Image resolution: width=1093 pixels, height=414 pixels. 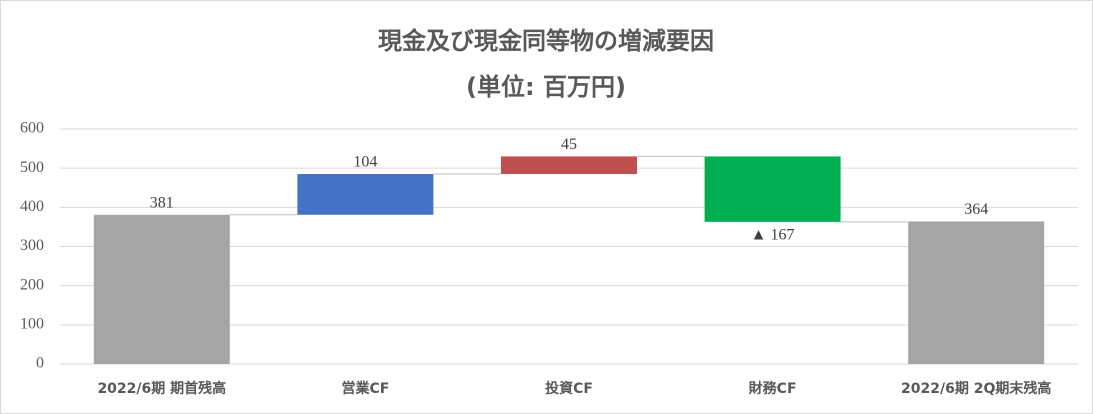 I want to click on x-tick-label: 財務CF, so click(x=772, y=388).